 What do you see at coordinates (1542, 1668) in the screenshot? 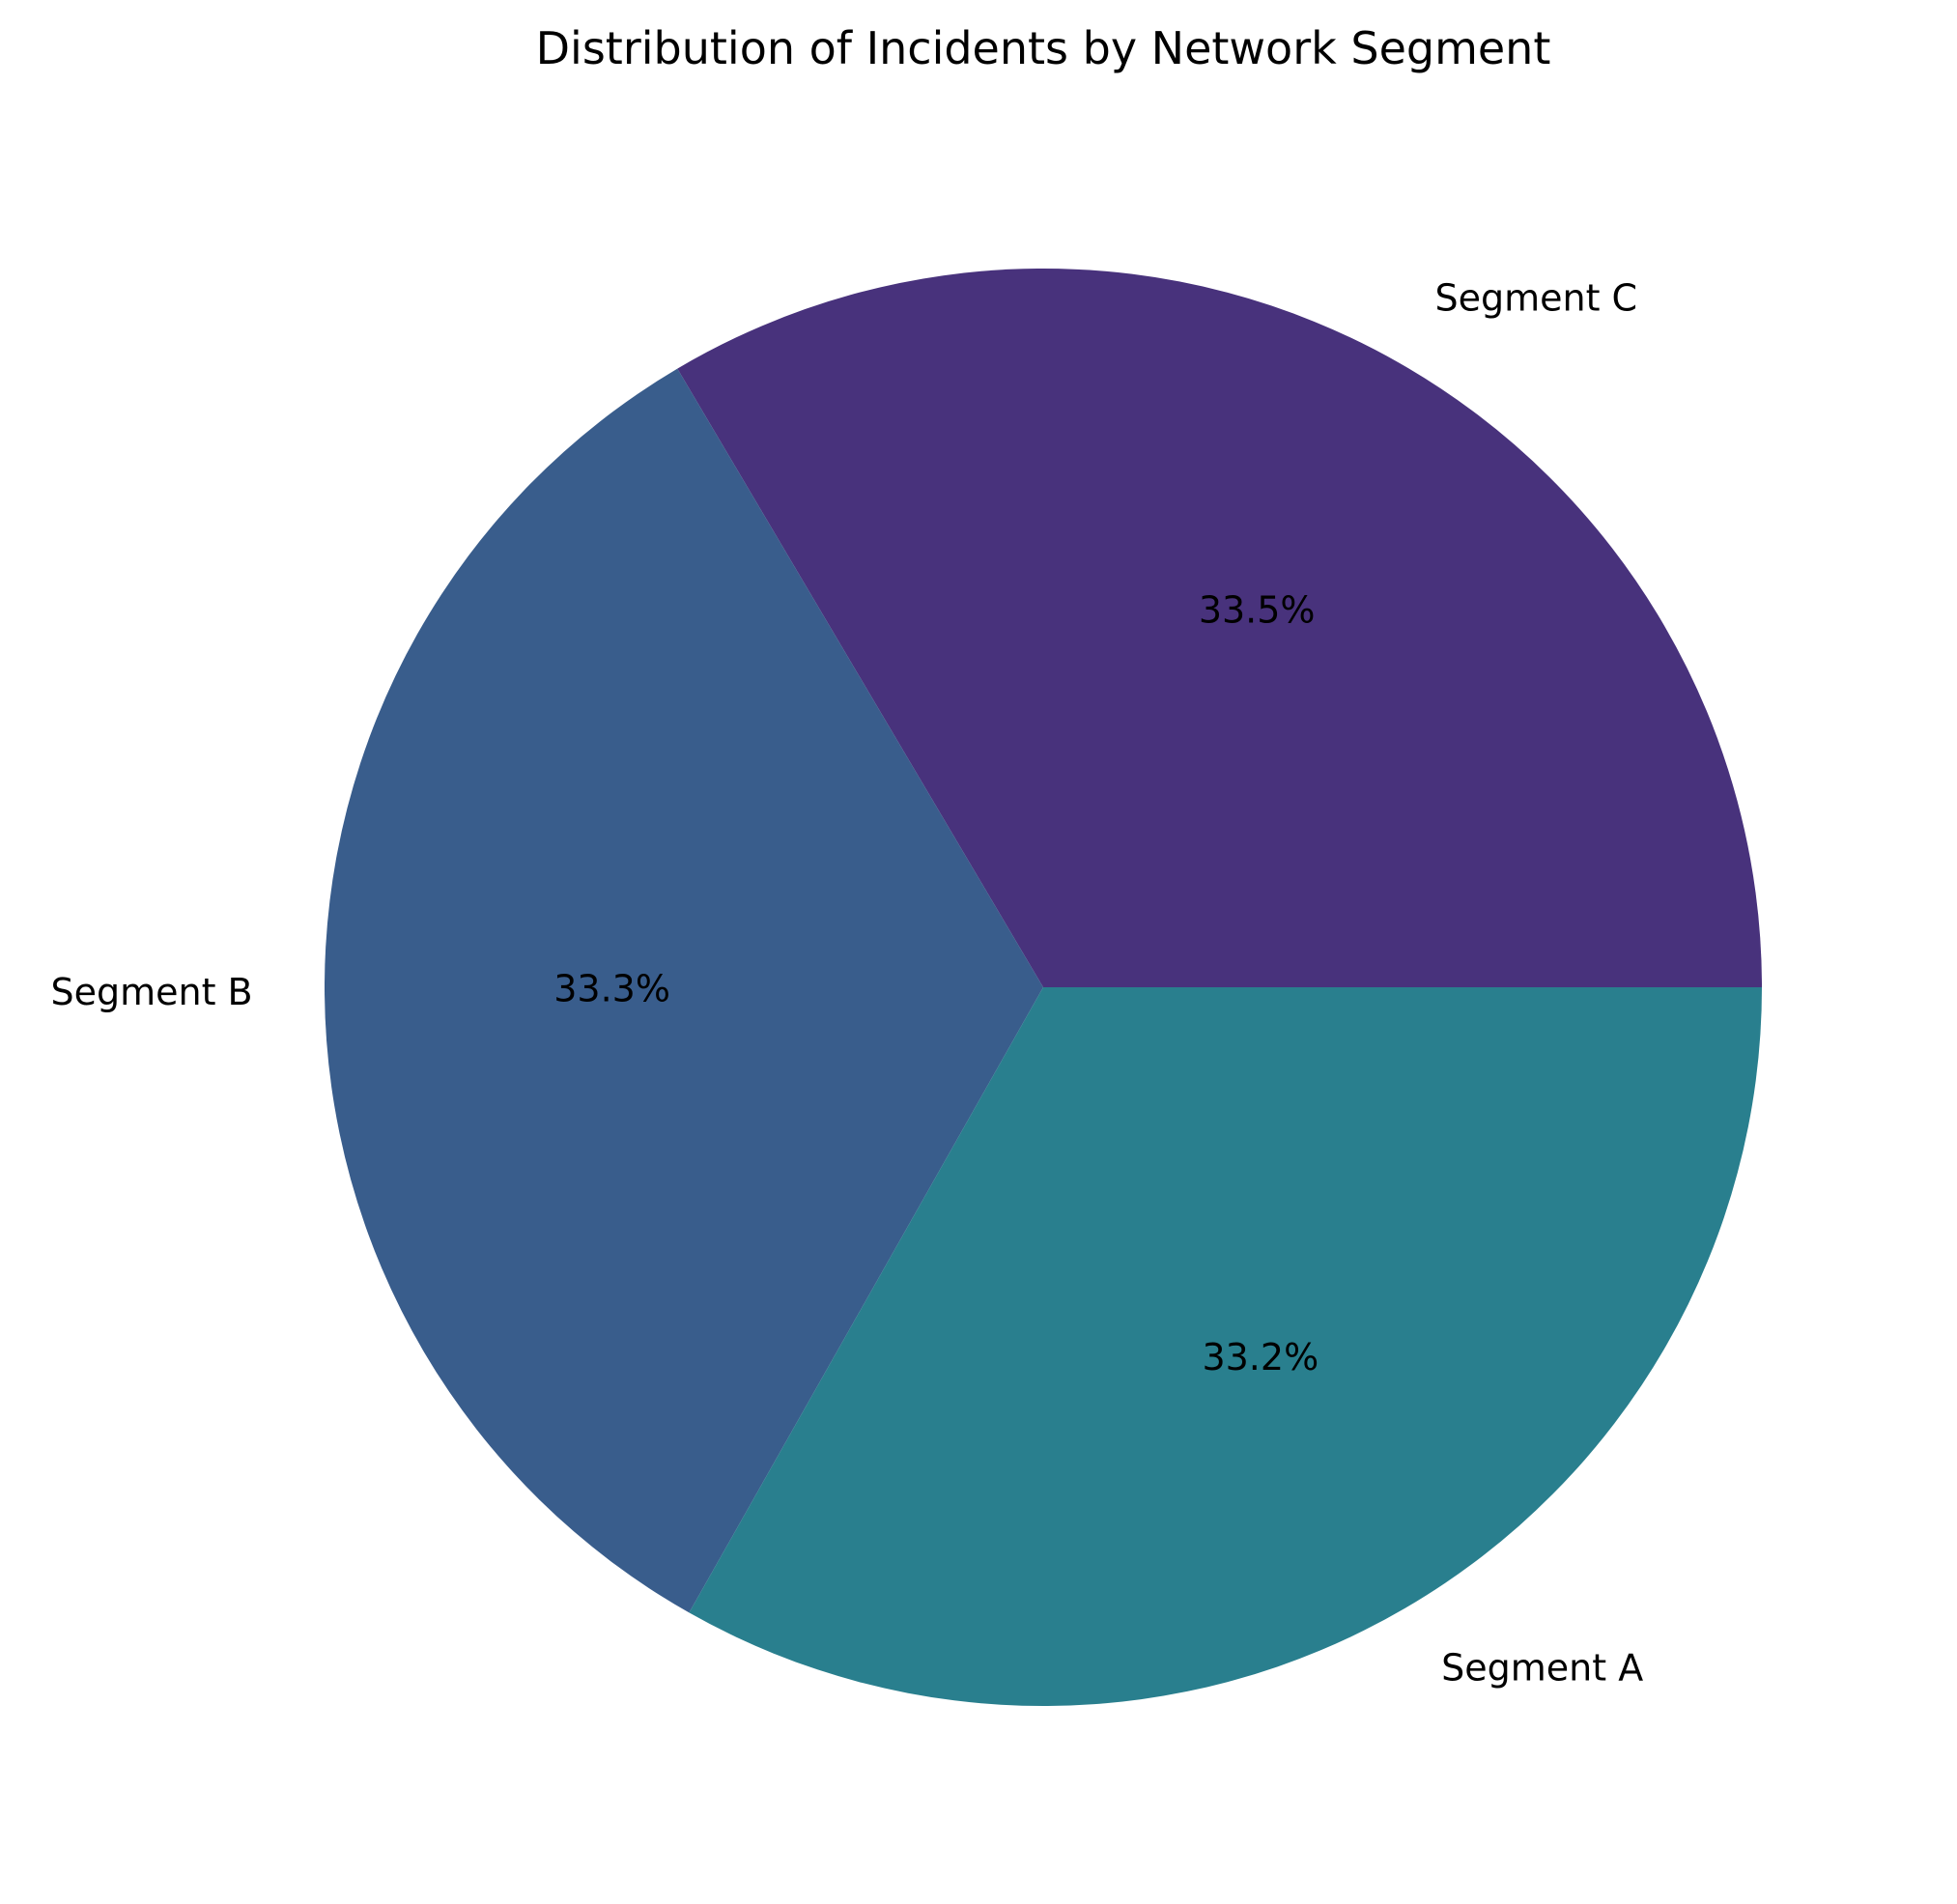
I see `slice-label-segment-a: Segment A` at bounding box center [1542, 1668].